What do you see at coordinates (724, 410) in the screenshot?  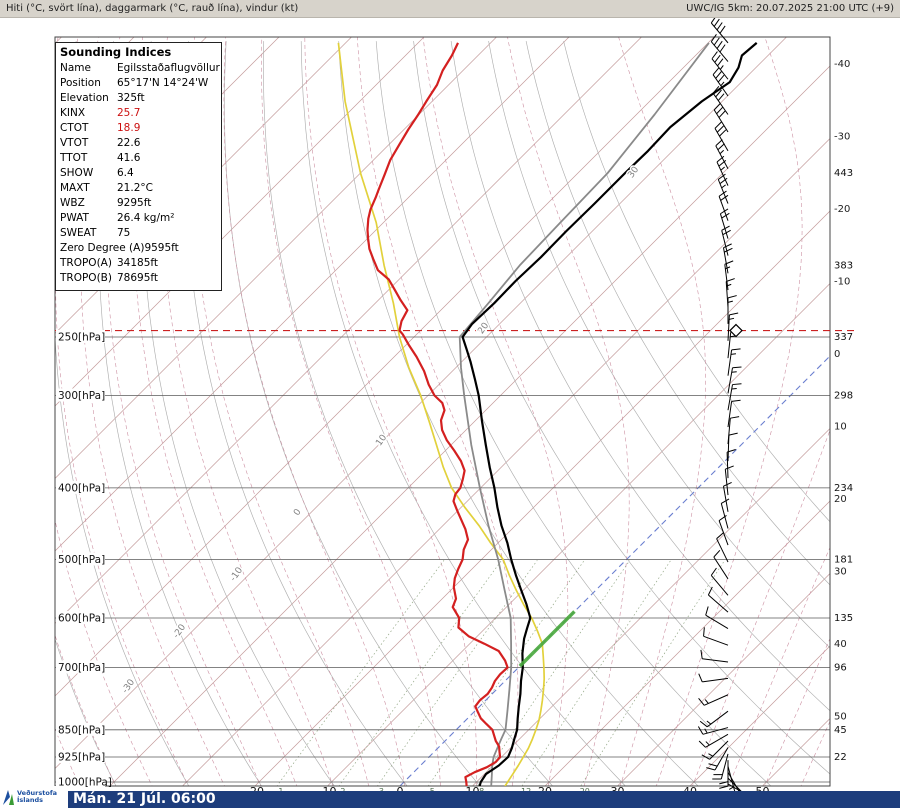 I see `wind-barbs` at bounding box center [724, 410].